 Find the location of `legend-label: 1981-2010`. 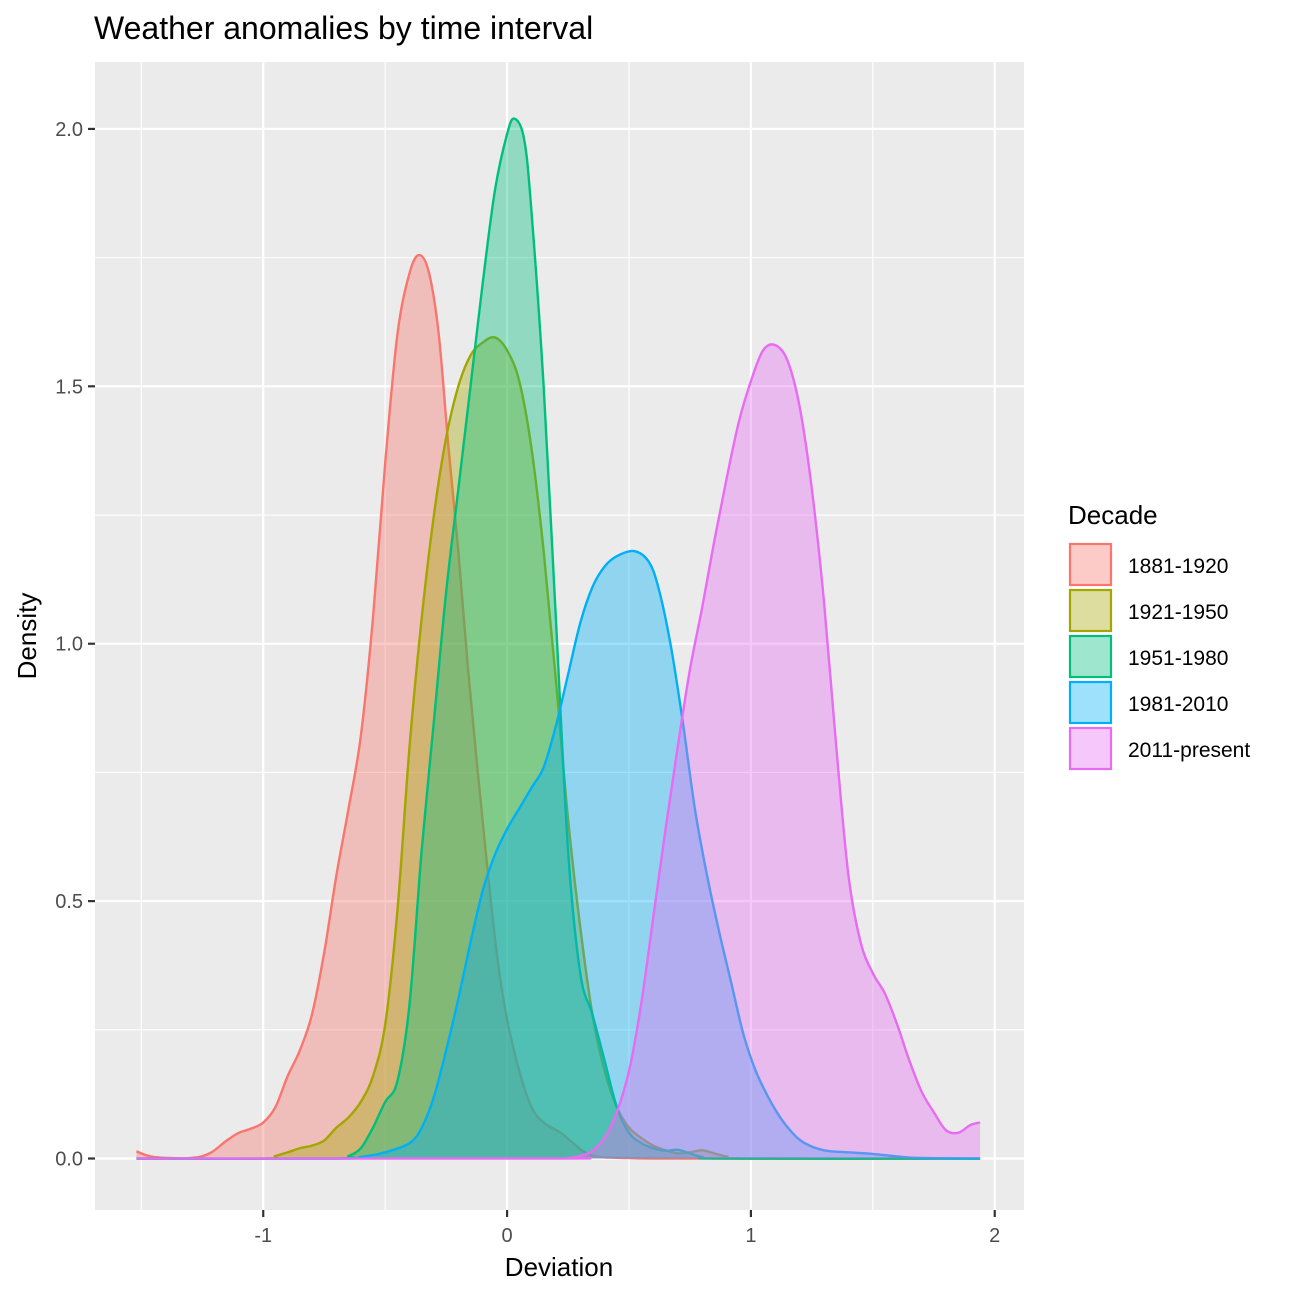

legend-label: 1981-2010 is located at coordinates (1178, 704).